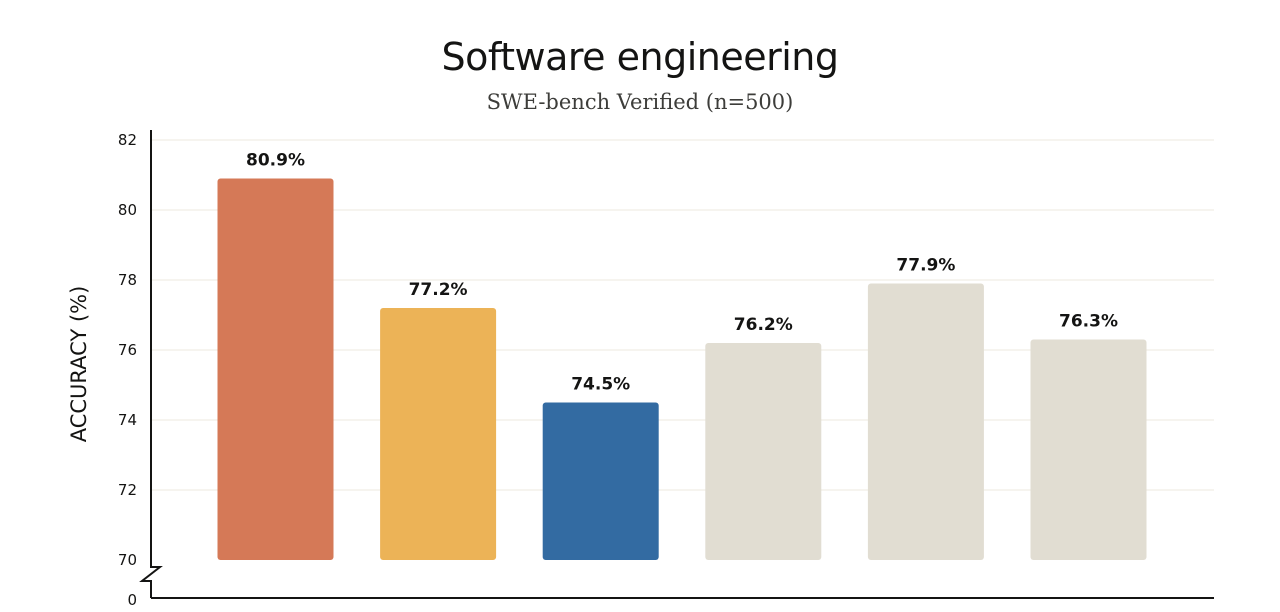  I want to click on y-axis-ticks: 82 80 78 76 74 72 70, so click(127, 350).